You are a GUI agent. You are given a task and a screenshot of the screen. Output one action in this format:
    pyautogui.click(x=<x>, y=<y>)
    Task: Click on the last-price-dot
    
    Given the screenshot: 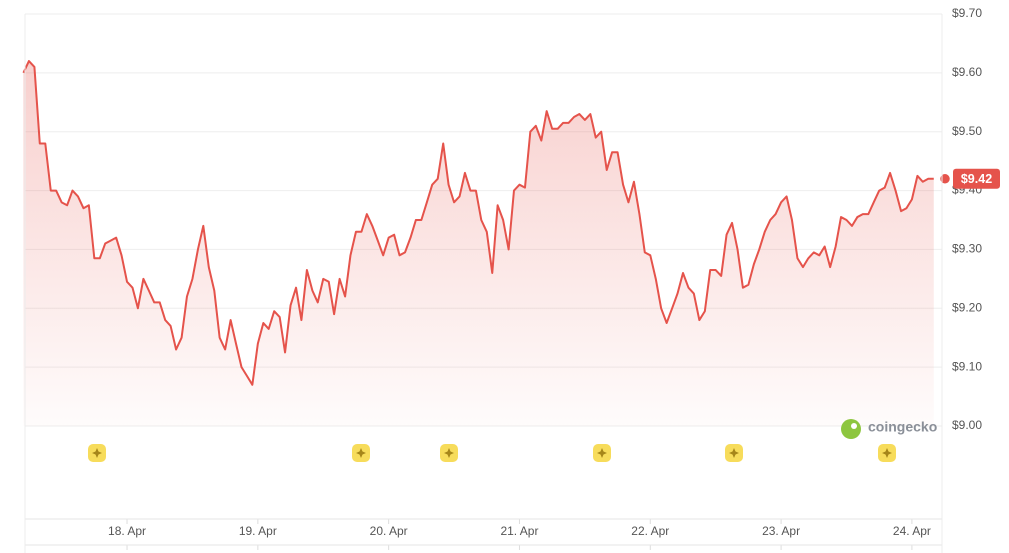 What is the action you would take?
    pyautogui.click(x=945, y=179)
    